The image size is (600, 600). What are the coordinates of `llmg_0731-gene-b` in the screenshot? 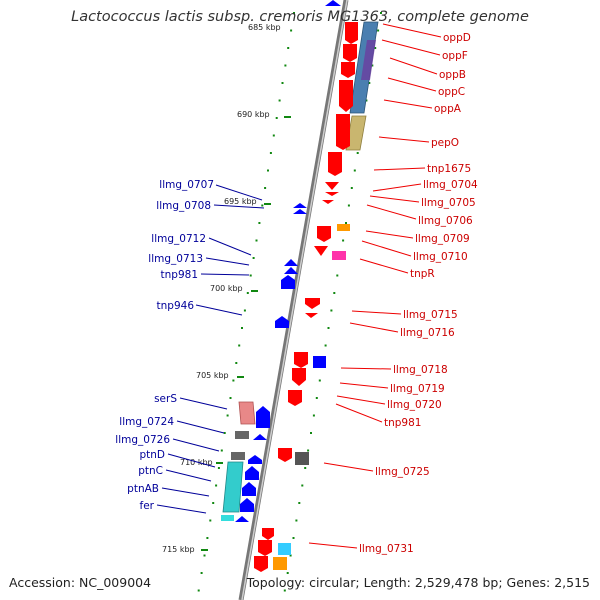 It's located at (265, 548).